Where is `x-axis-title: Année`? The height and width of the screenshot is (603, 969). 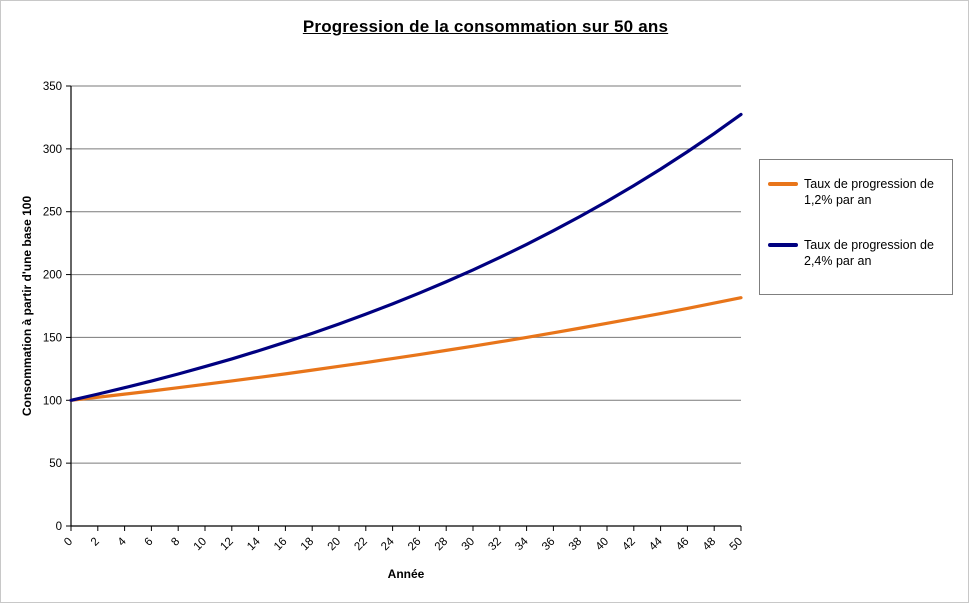
x-axis-title: Année is located at coordinates (406, 574).